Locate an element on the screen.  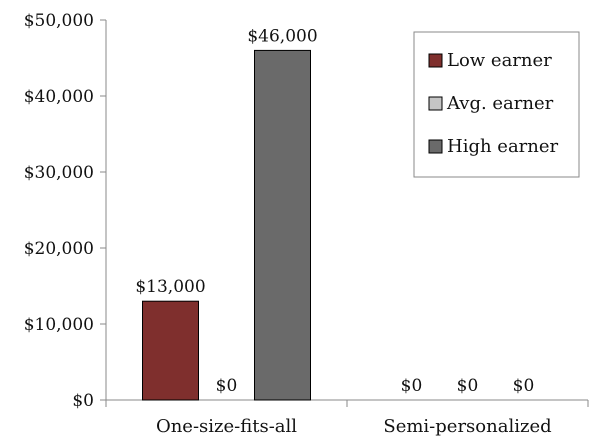
legend-label: High earner is located at coordinates (503, 146).